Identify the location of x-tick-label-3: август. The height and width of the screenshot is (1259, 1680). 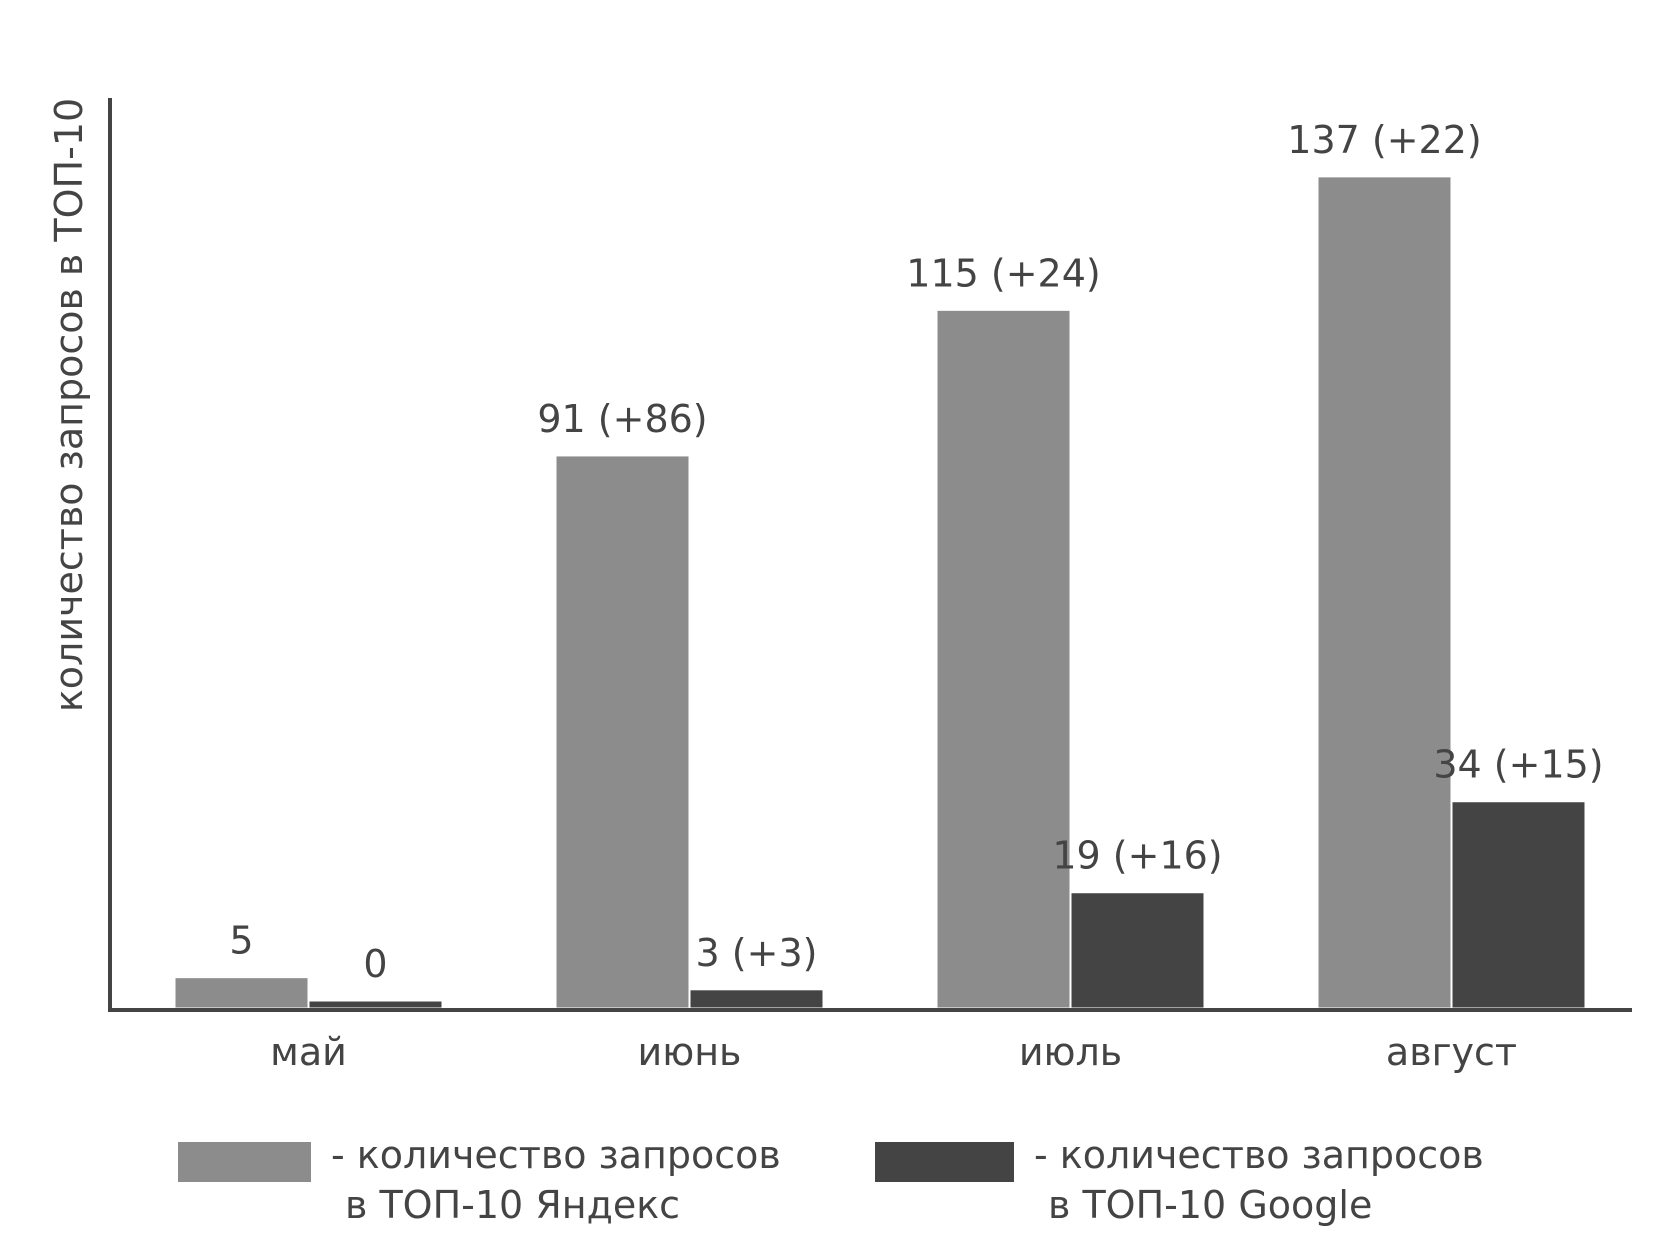
(1451, 1052).